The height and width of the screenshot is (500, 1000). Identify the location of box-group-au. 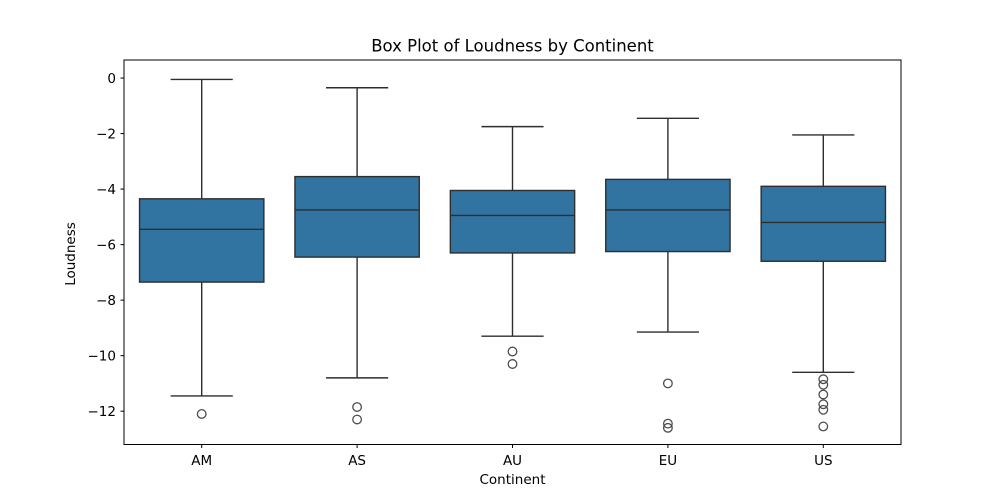
(512, 247).